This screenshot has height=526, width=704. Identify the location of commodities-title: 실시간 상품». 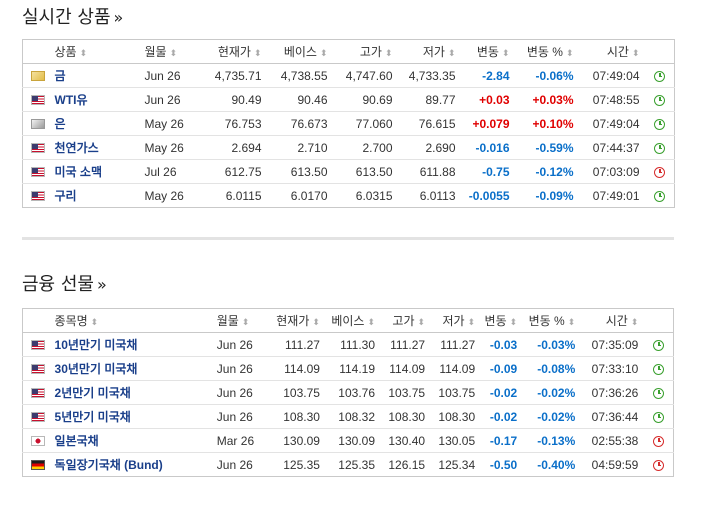
(72, 16).